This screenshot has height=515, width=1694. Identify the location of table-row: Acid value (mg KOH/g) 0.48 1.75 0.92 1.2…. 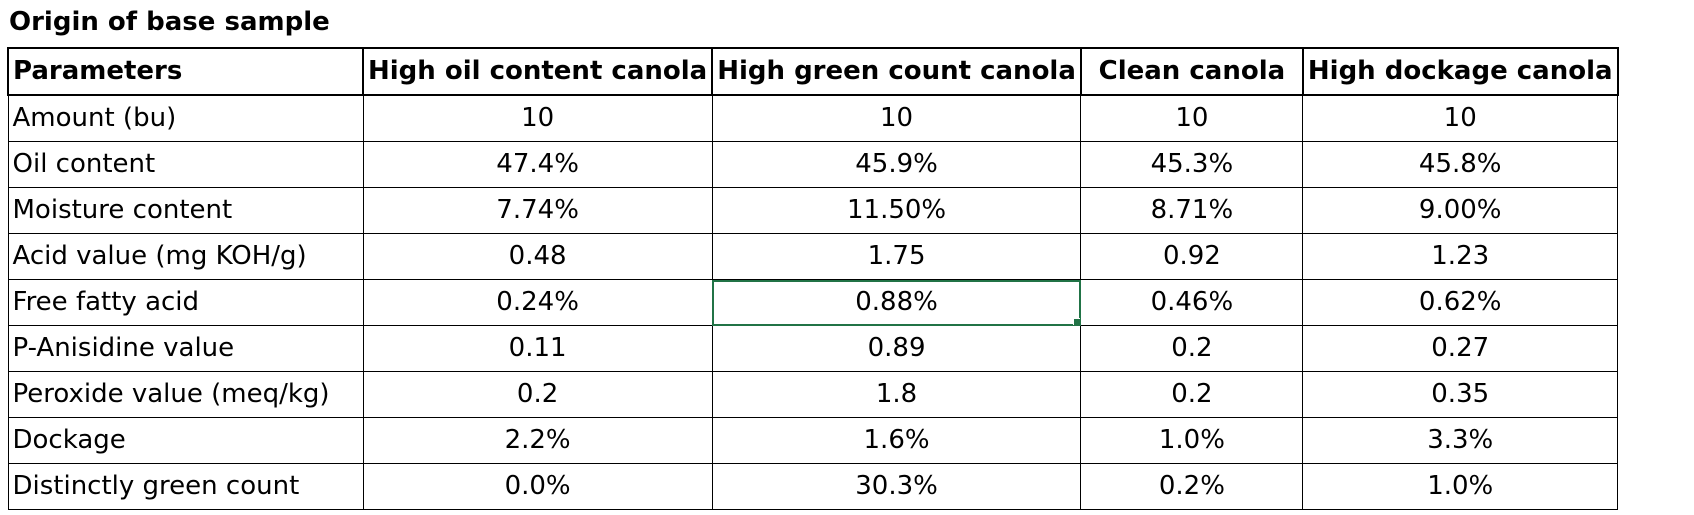
(813, 256).